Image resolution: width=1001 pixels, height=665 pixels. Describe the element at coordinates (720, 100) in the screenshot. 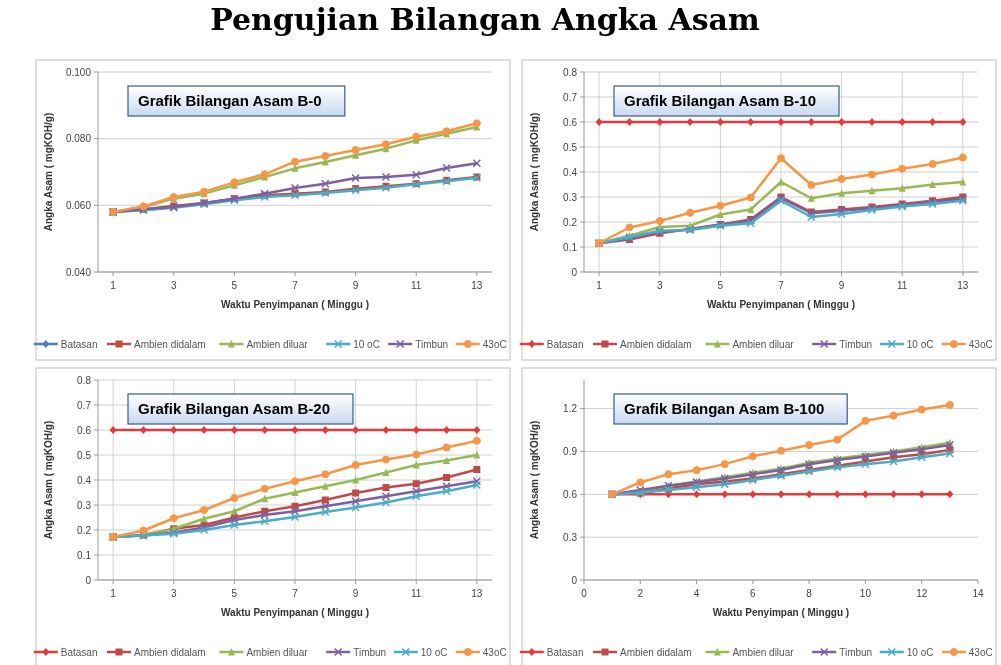

I see `text: Grafik Bilangan Asam B-10` at that location.